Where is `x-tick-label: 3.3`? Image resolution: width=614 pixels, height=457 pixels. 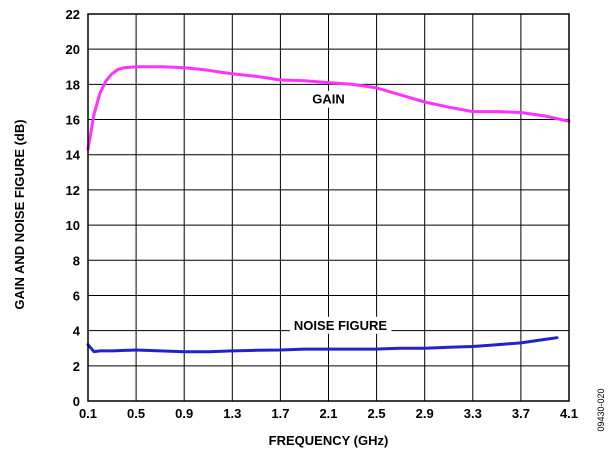
x-tick-label: 3.3 is located at coordinates (473, 413).